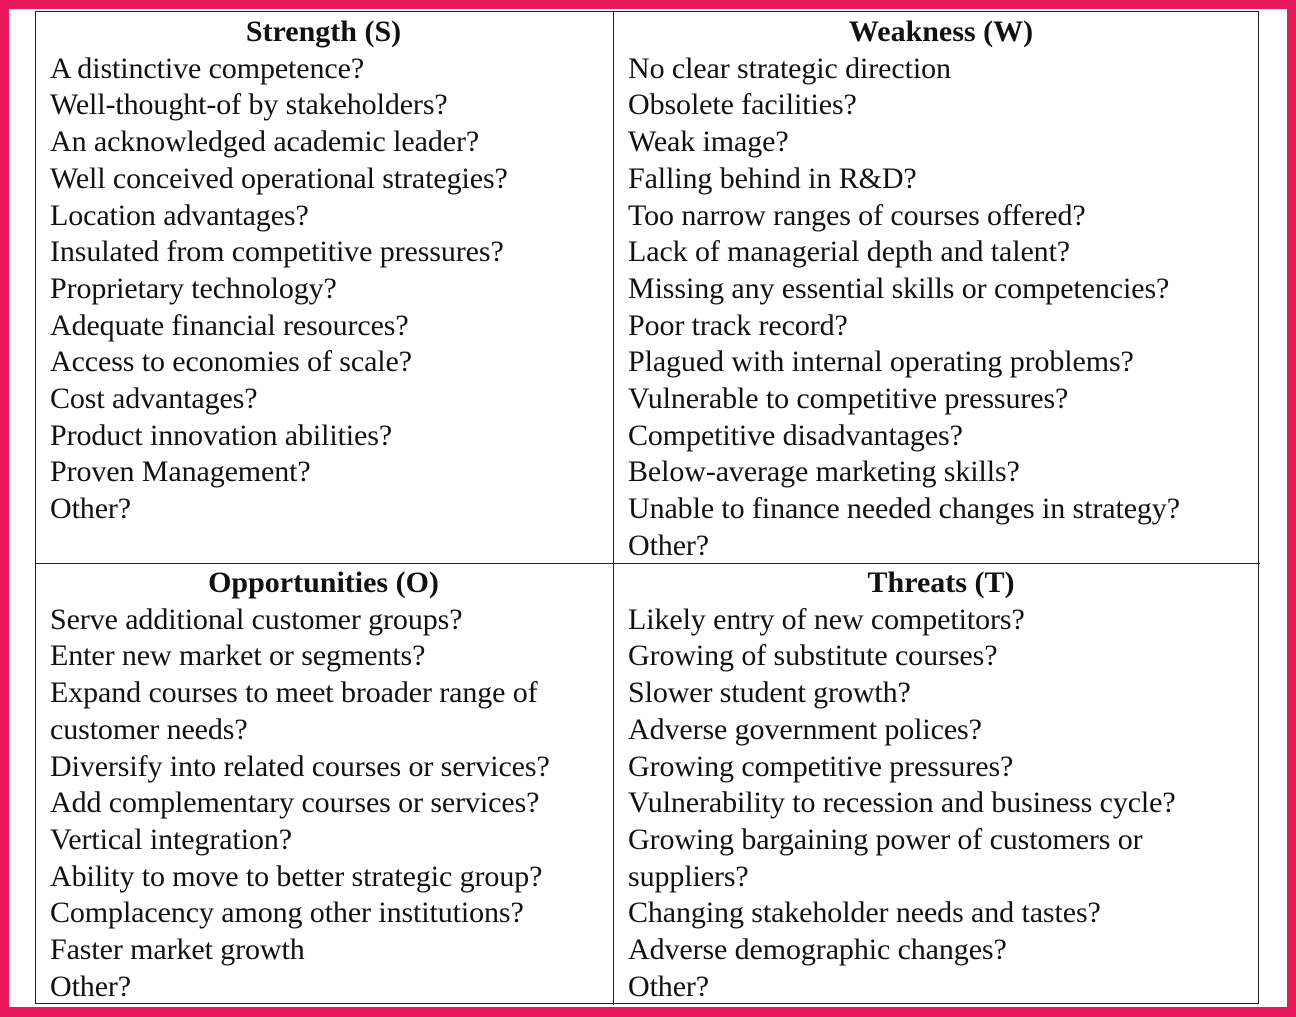 This screenshot has height=1017, width=1296. What do you see at coordinates (848, 399) in the screenshot?
I see `list-item: Vulnerable to competitive pressures?` at bounding box center [848, 399].